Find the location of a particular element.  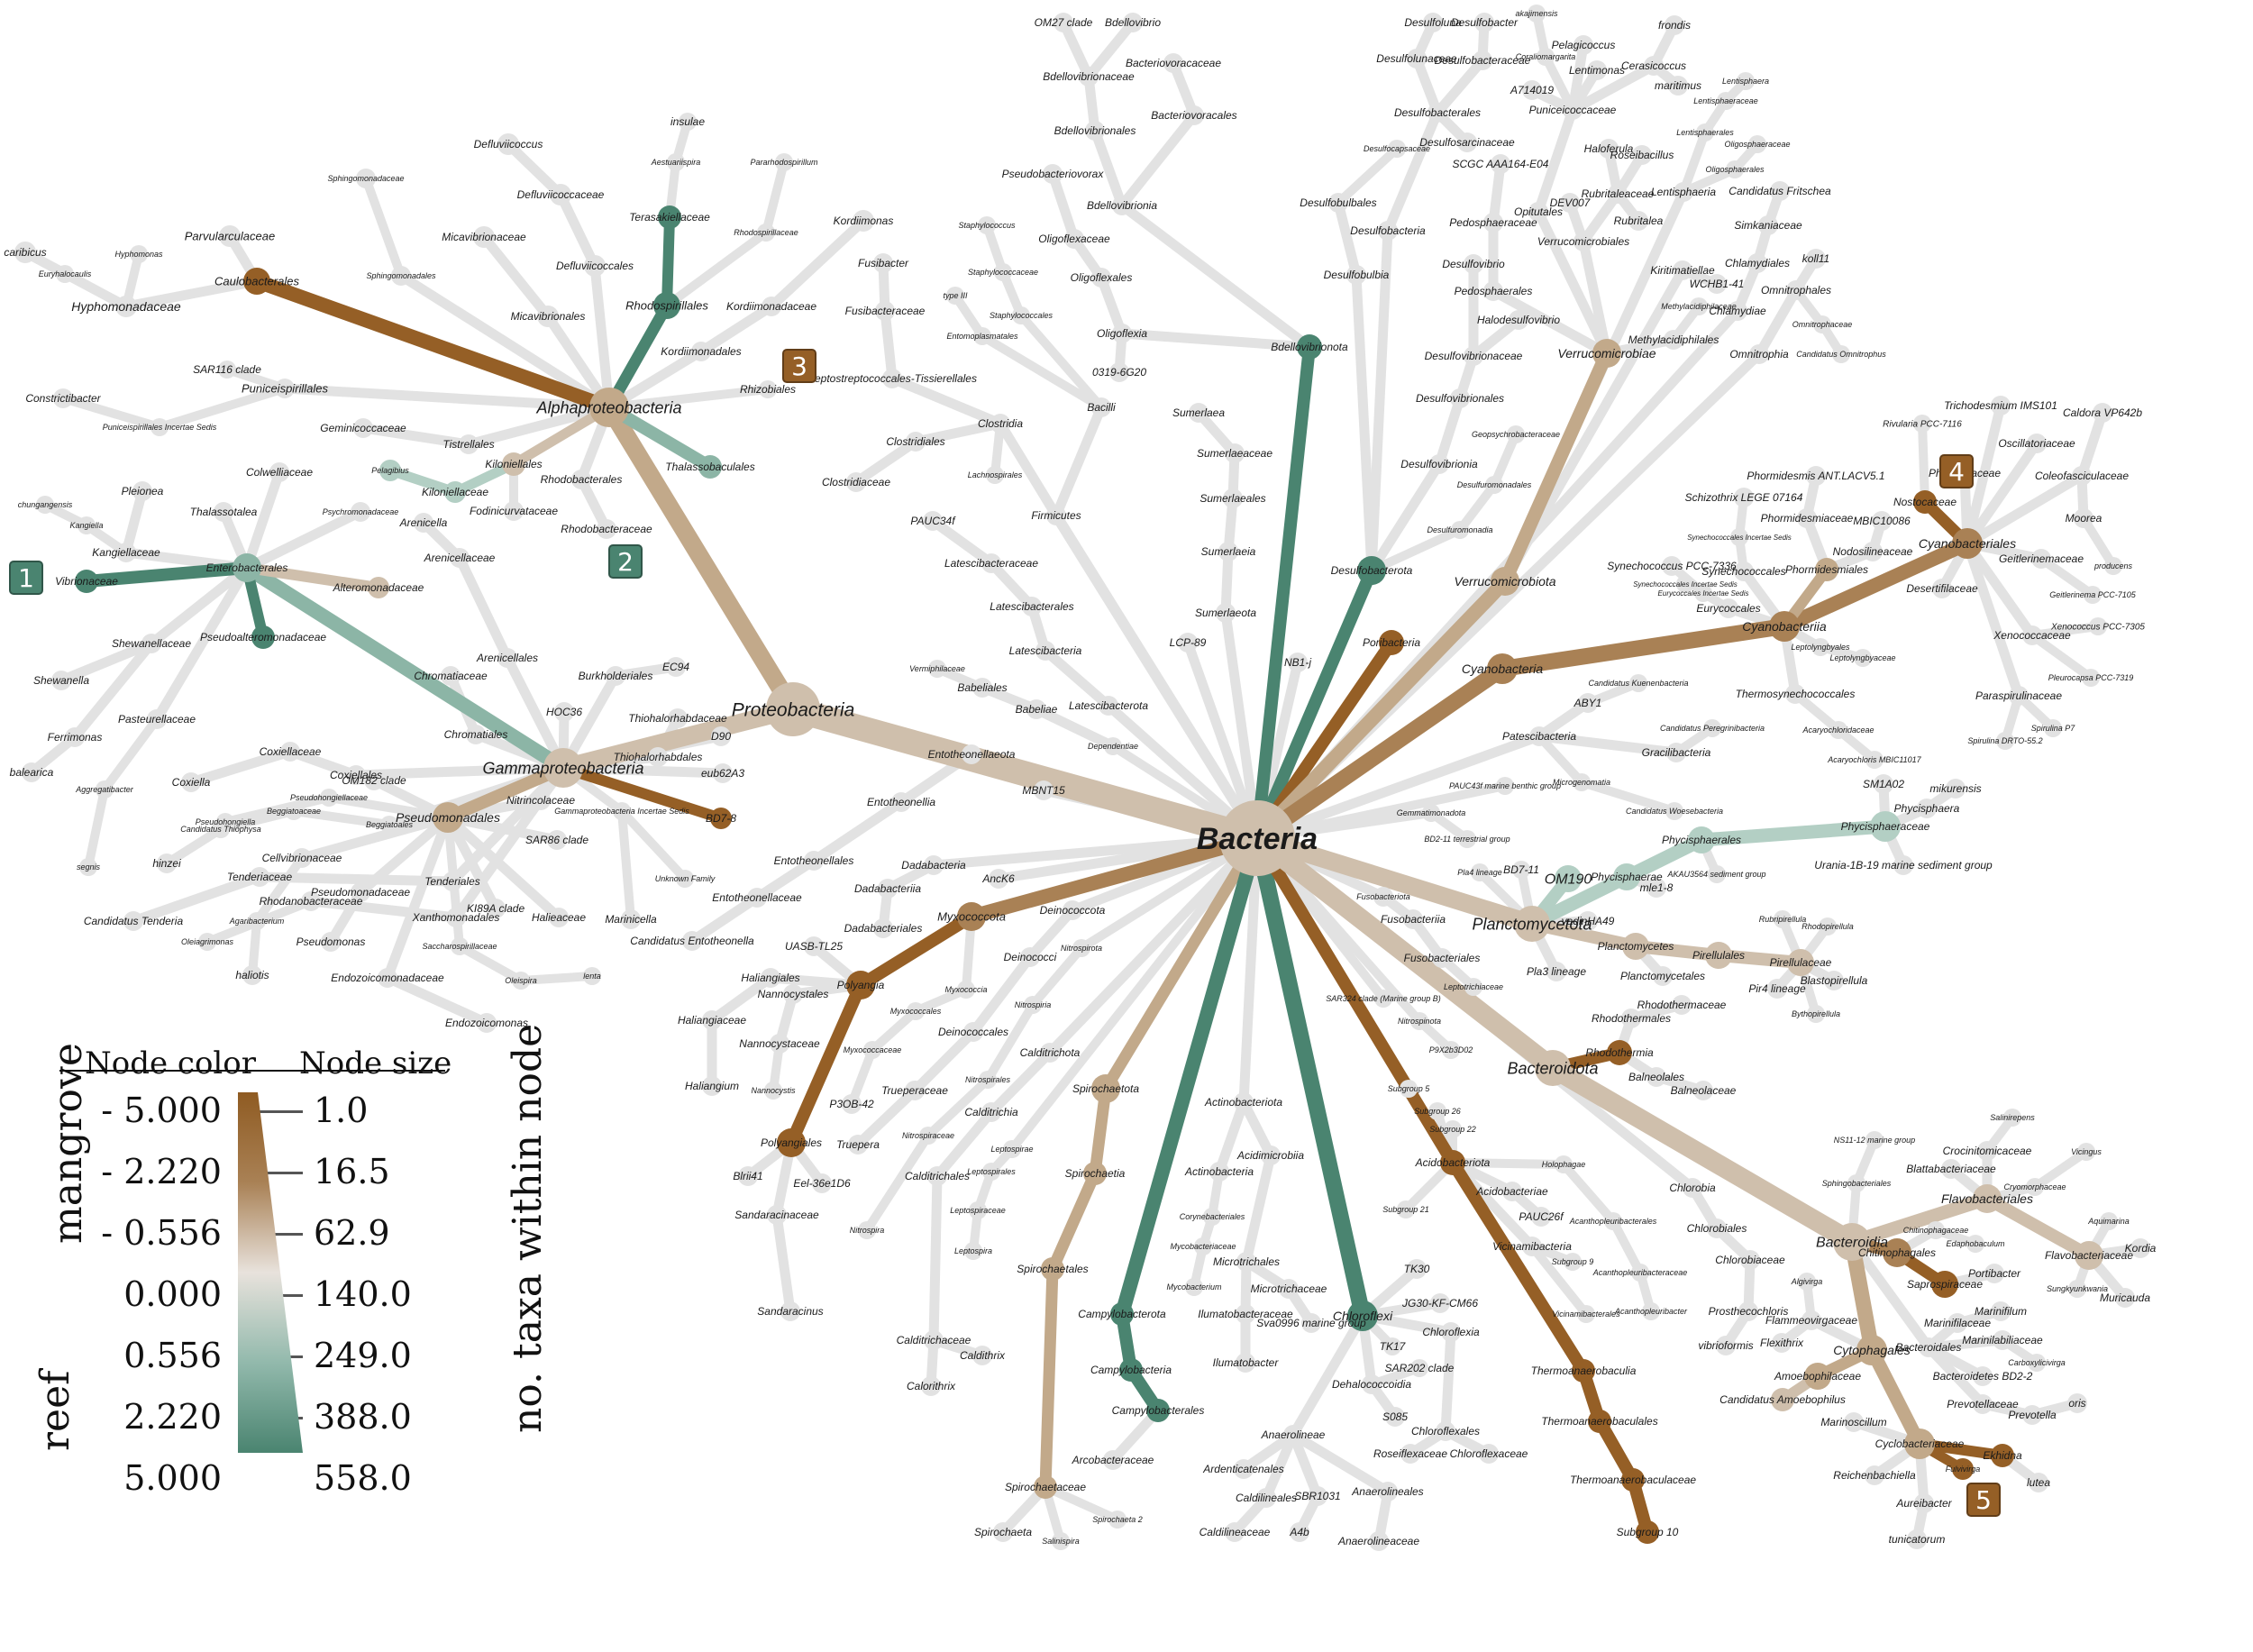

node-eel36 is located at coordinates (822, 1183).